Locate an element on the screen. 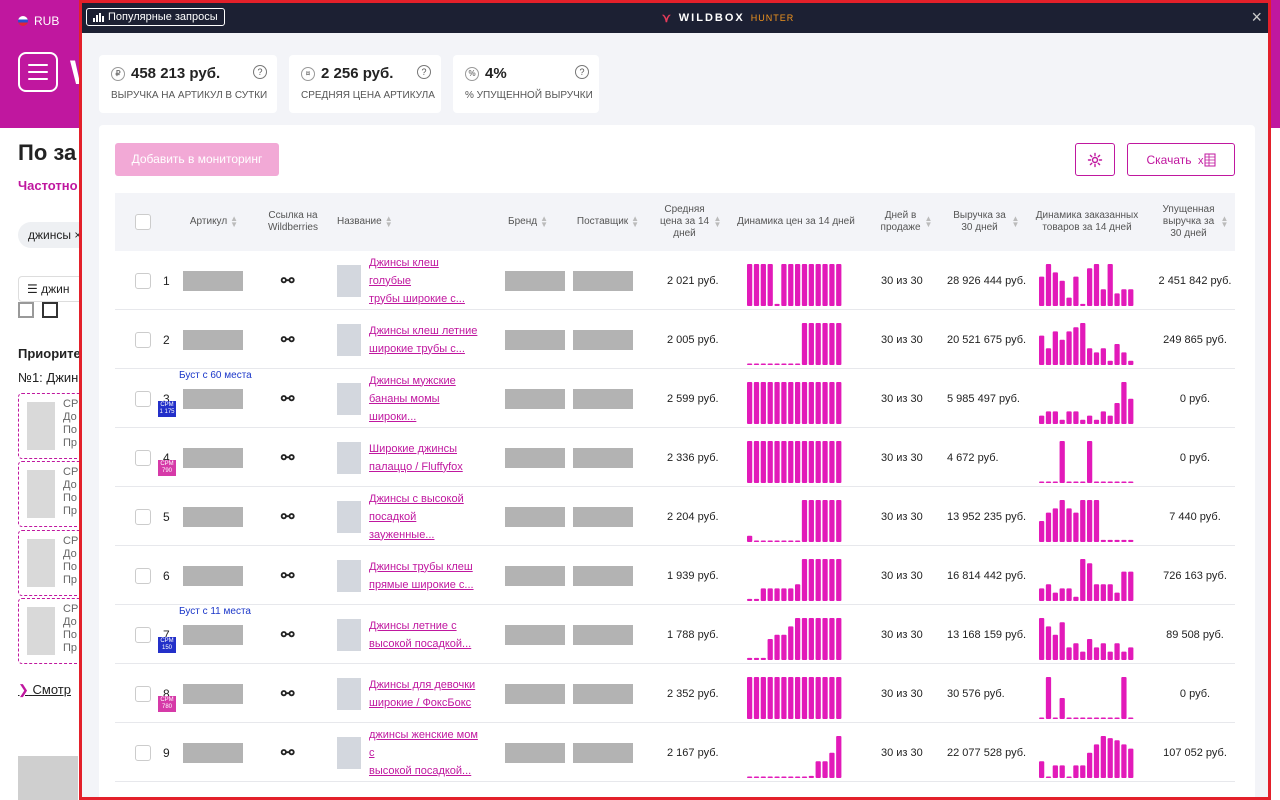  background-subheading: Частотно is located at coordinates (48, 185).